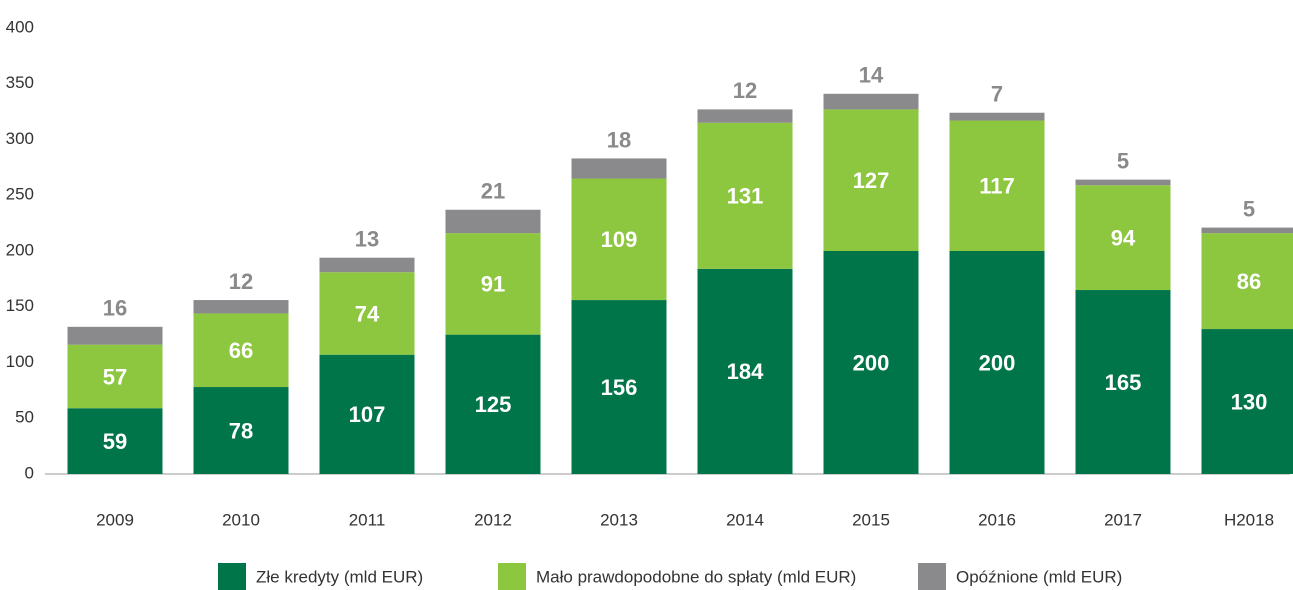 The width and height of the screenshot is (1293, 590). I want to click on data-label: 18, so click(619, 139).